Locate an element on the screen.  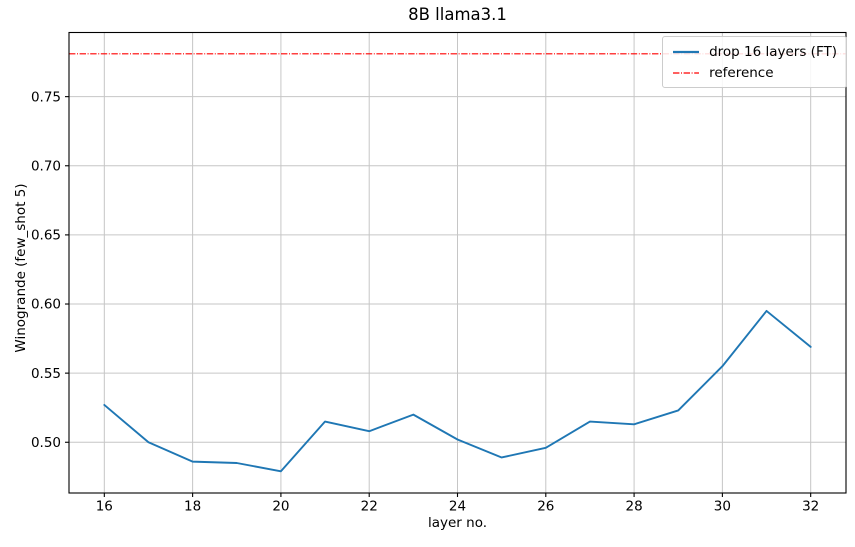
svg-text: 24 is located at coordinates (457, 507).